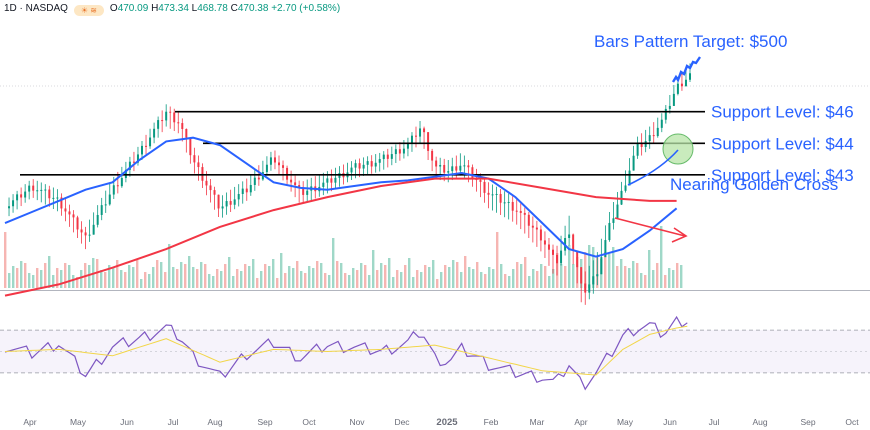 The width and height of the screenshot is (870, 430). Describe the element at coordinates (650, 227) in the screenshot. I see `trend-arrow-line` at that location.